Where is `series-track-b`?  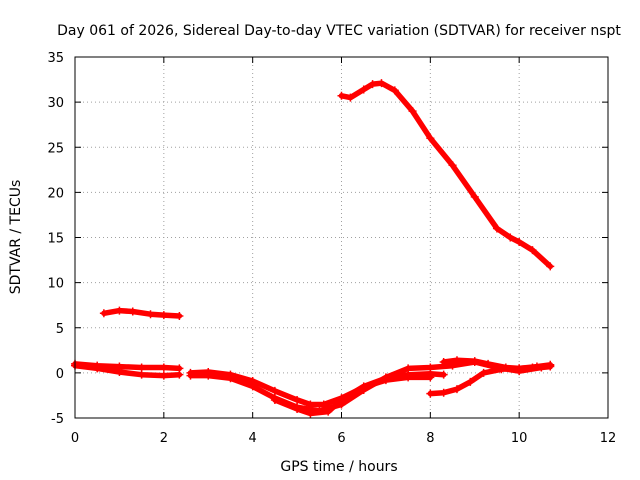
series-track-b is located at coordinates (127, 370).